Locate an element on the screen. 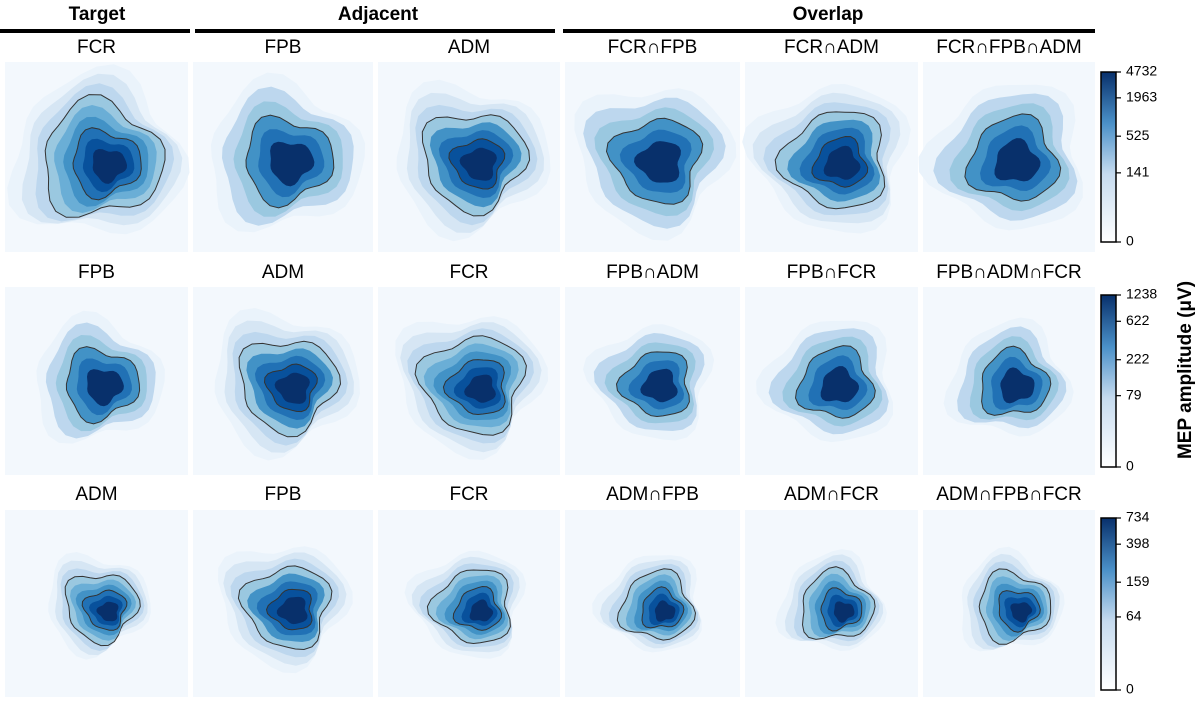 This screenshot has width=1200, height=722. group-title: Adjacent is located at coordinates (378, 14).